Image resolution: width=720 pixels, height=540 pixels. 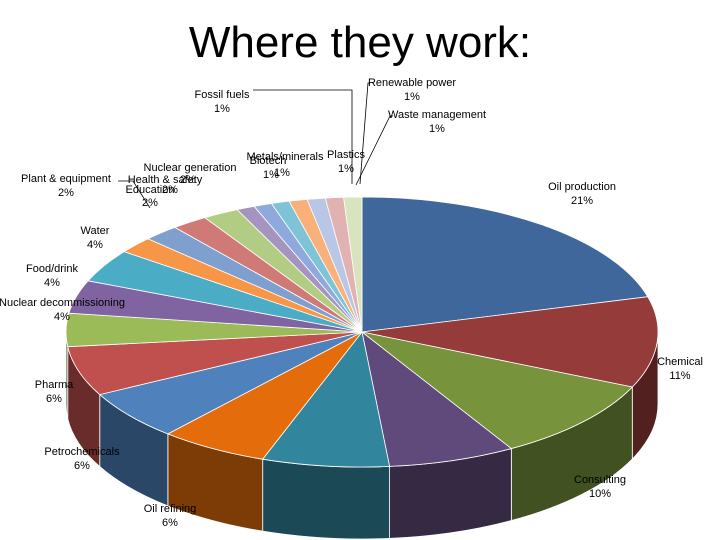 What do you see at coordinates (346, 155) in the screenshot?
I see `slice-label-20: Plastics` at bounding box center [346, 155].